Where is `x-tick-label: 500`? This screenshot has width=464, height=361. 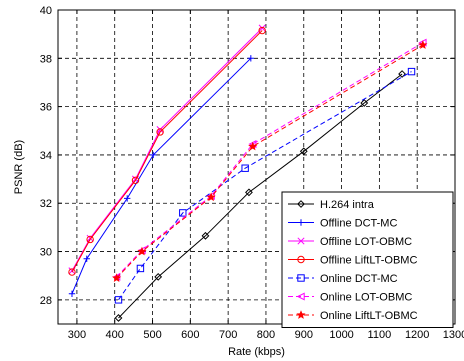
x-tick-label: 500 is located at coordinates (152, 335).